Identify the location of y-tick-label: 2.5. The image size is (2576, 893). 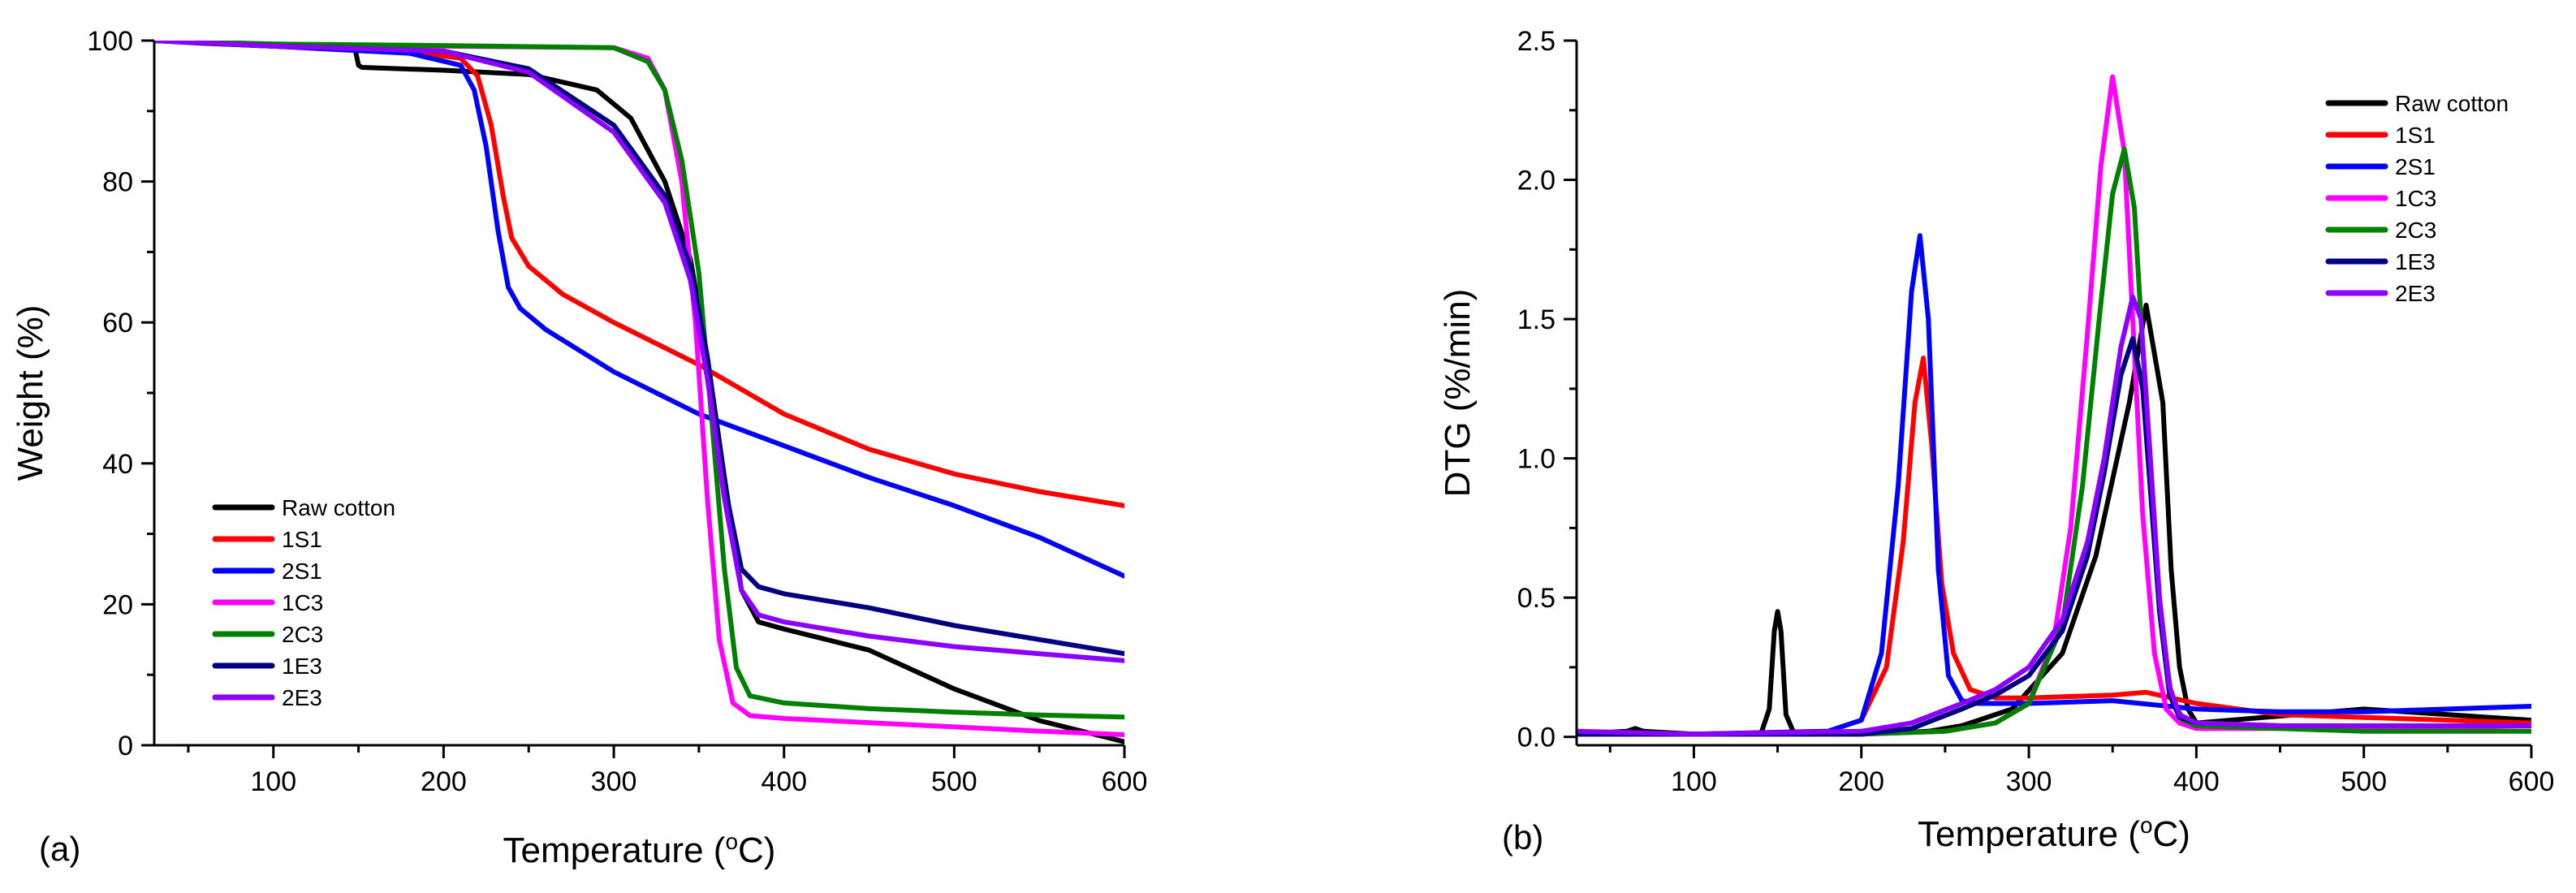
(1536, 41).